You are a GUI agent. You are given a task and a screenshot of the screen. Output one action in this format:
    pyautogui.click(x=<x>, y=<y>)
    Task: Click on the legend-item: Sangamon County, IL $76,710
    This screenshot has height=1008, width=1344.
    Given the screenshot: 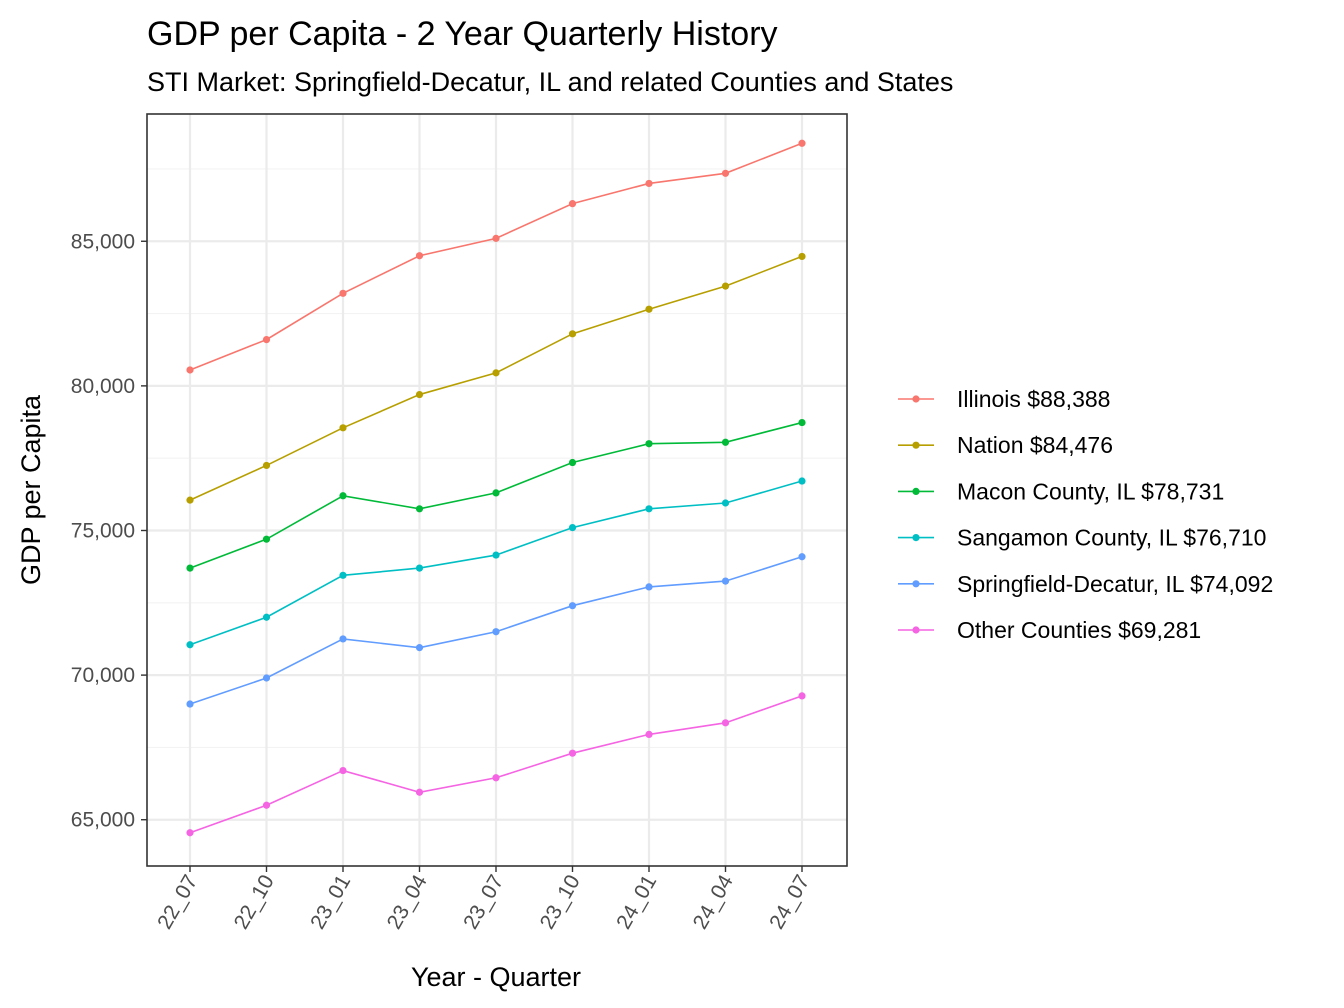 What is the action you would take?
    pyautogui.click(x=1082, y=538)
    